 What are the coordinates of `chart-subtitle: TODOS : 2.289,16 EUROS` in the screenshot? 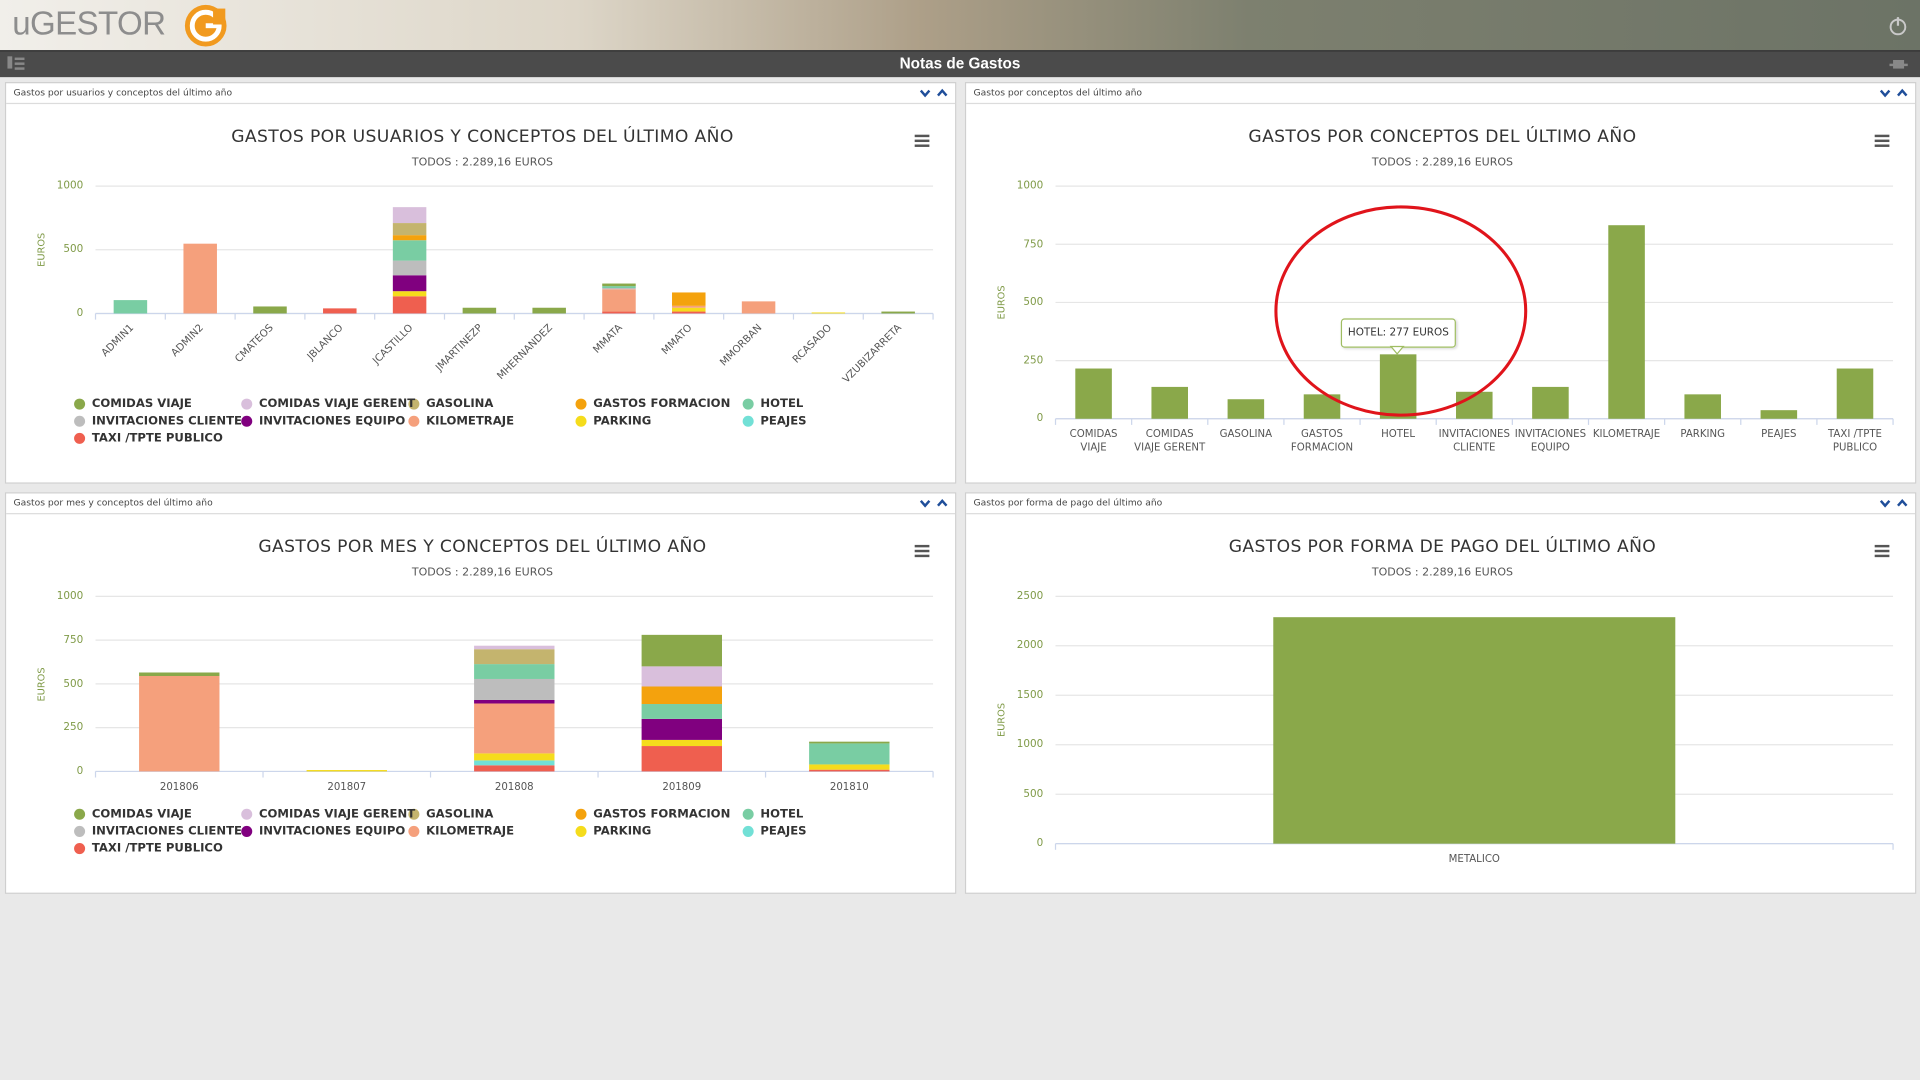 It's located at (1442, 162).